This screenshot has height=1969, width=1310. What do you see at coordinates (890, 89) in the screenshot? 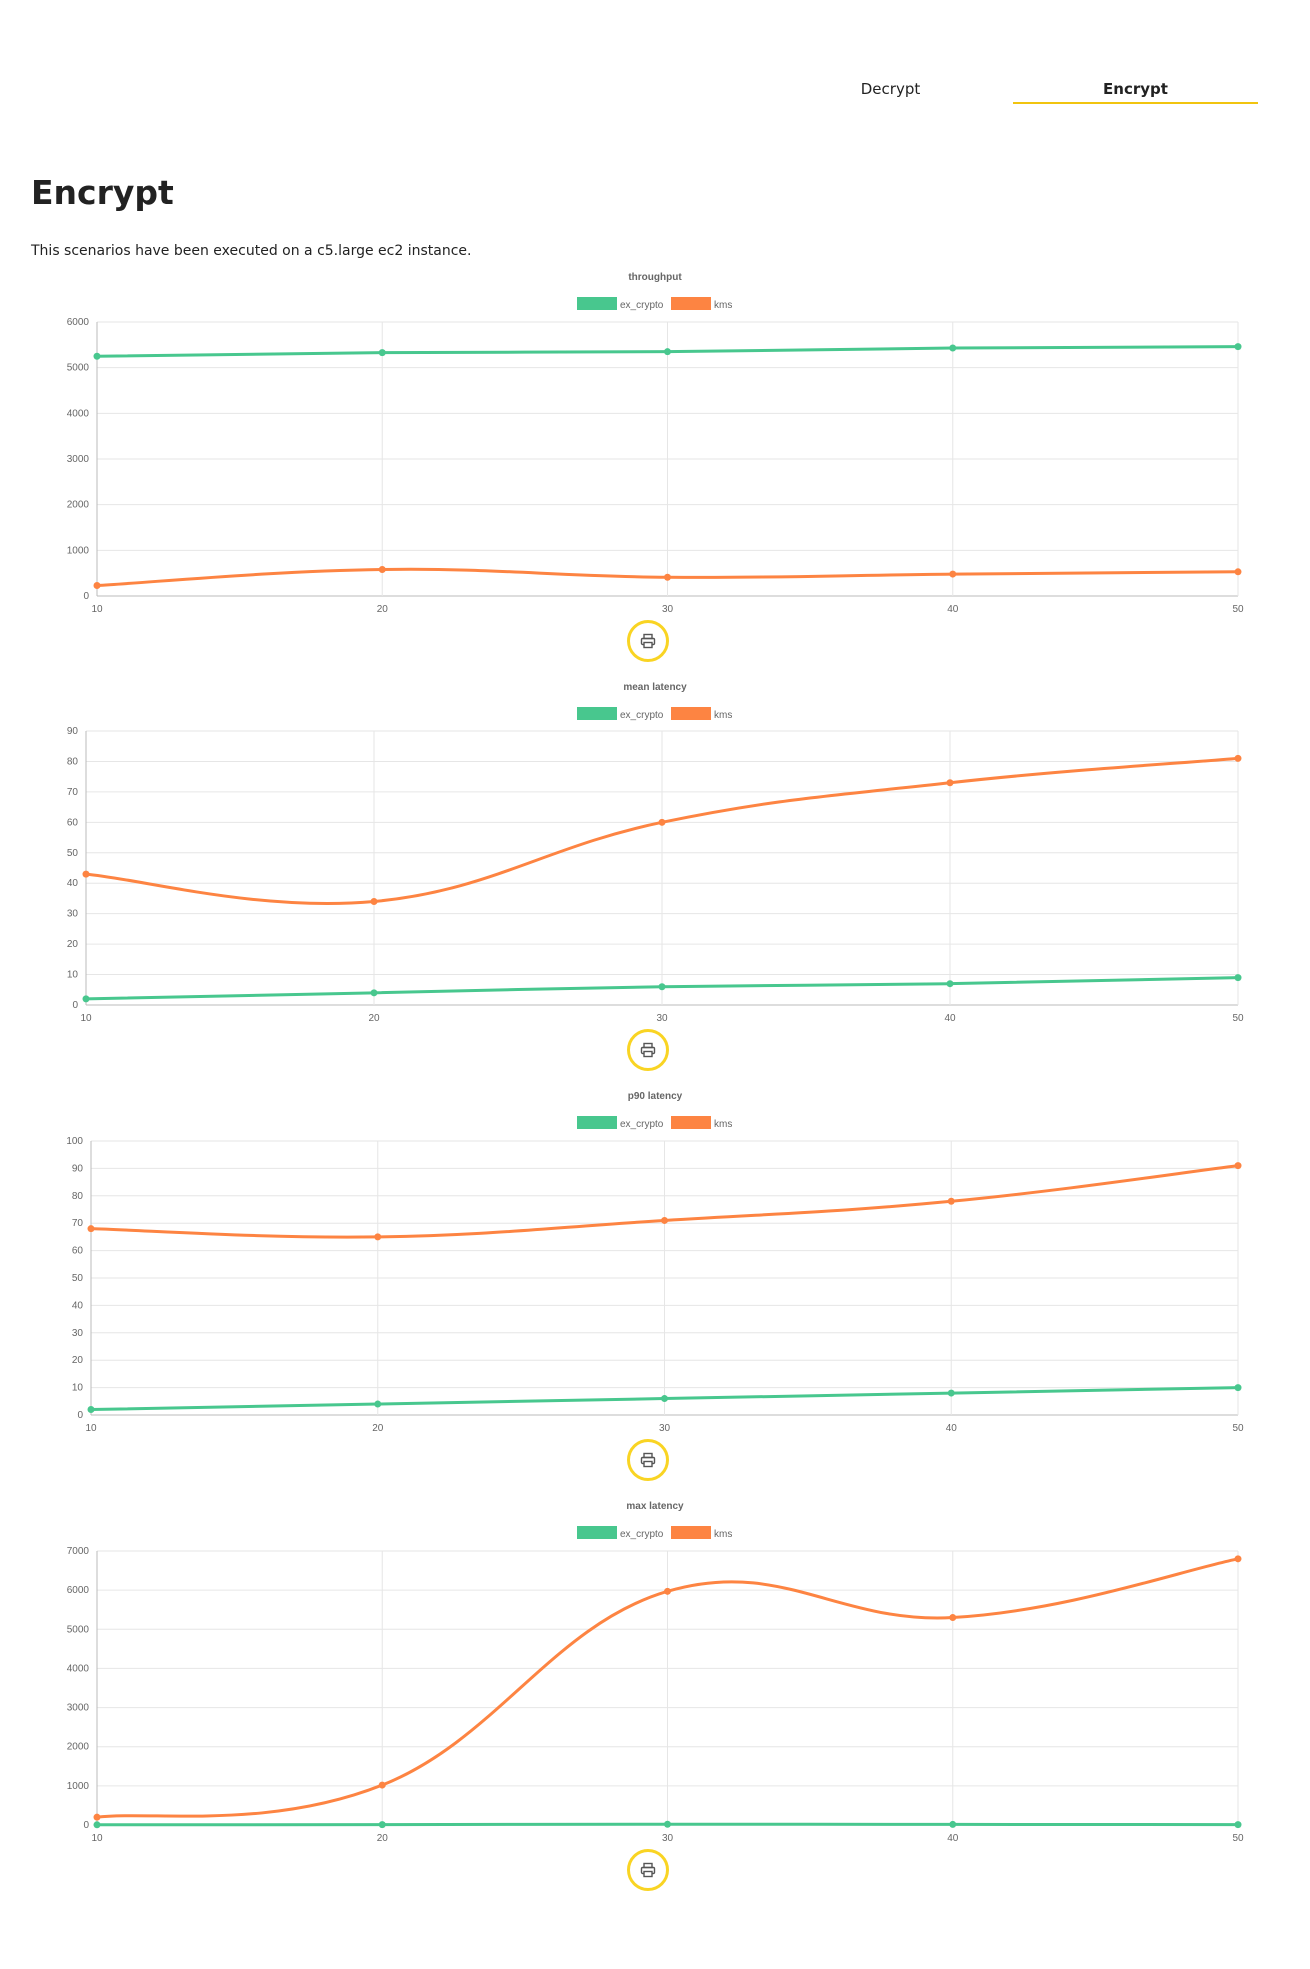
I see `tab-decrypt: Decrypt` at bounding box center [890, 89].